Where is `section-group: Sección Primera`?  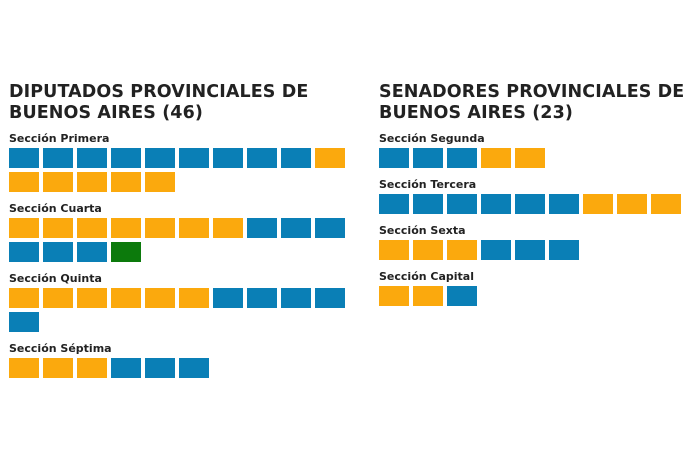 section-group: Sección Primera is located at coordinates (179, 164).